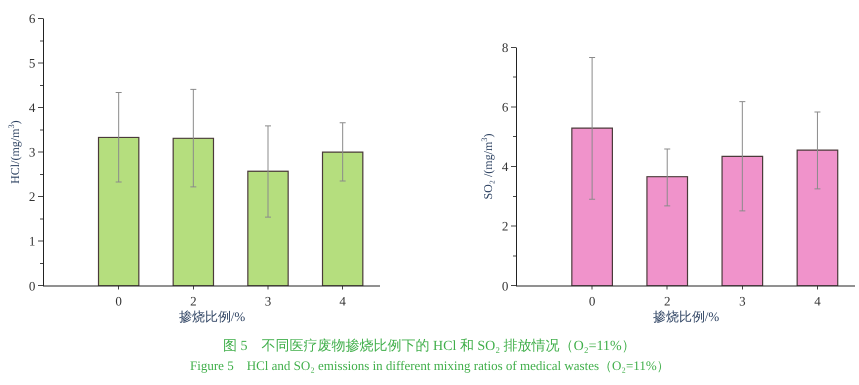  What do you see at coordinates (430, 365) in the screenshot?
I see `caption: Figure 5 HCl and SO₂ emissions in different mixing ratios of medical wastes（O₂=11%）` at bounding box center [430, 365].